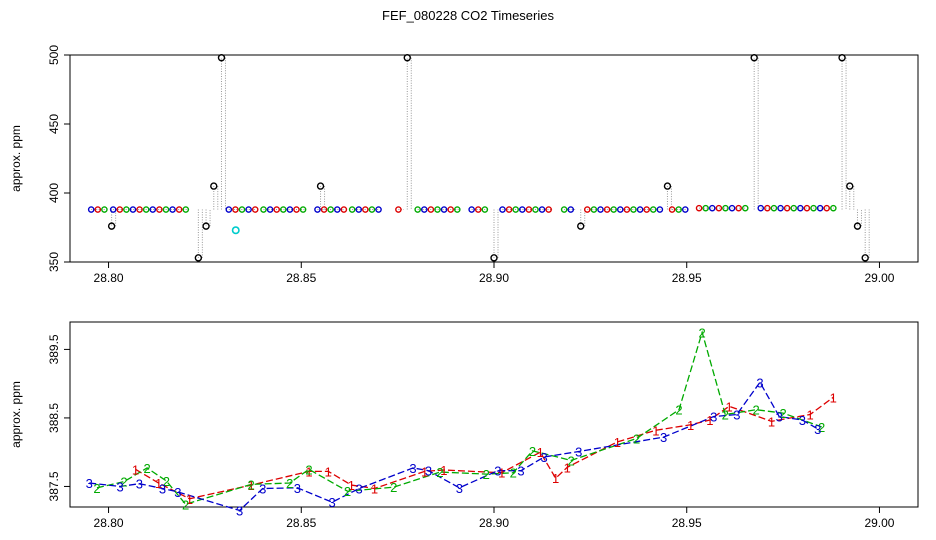  What do you see at coordinates (235, 230) in the screenshot?
I see `cyan-point` at bounding box center [235, 230].